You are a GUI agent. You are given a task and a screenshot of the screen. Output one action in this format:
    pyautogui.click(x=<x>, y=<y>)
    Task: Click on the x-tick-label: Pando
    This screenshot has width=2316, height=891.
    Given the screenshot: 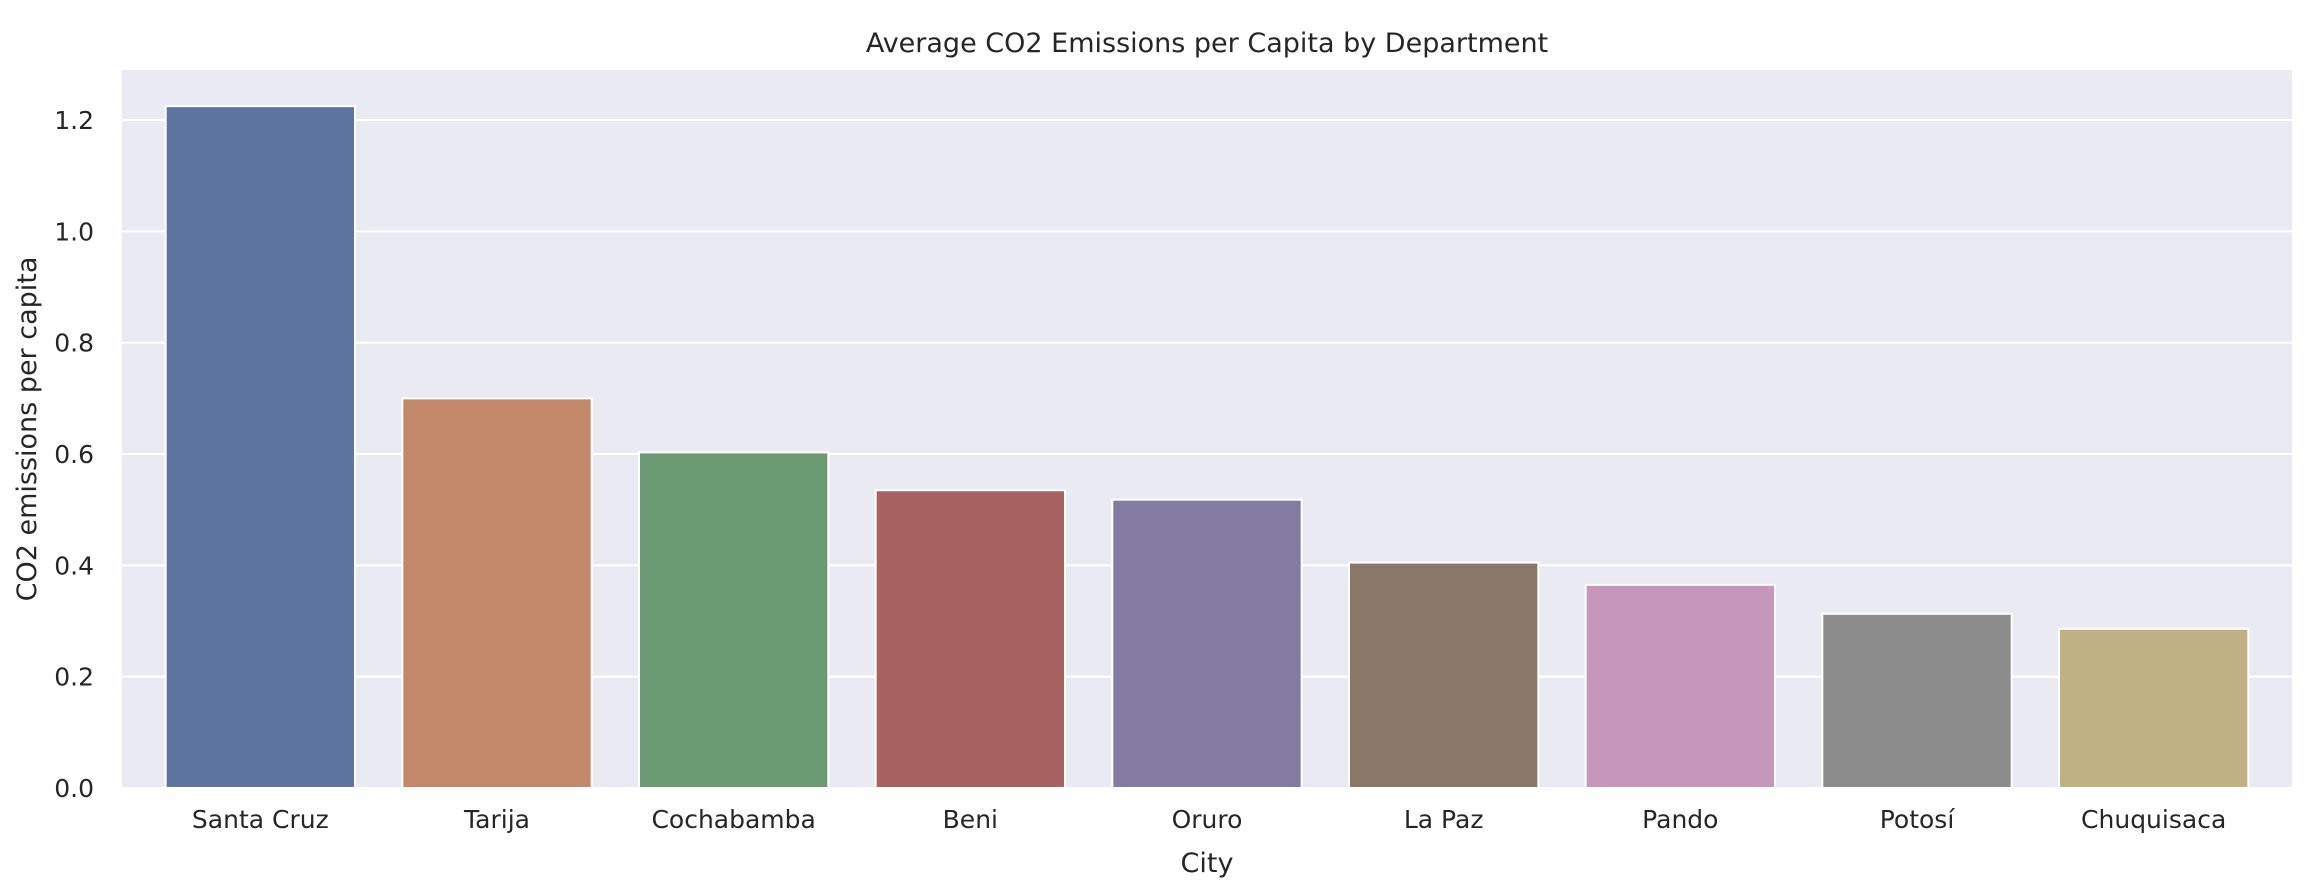 What is the action you would take?
    pyautogui.click(x=1680, y=819)
    